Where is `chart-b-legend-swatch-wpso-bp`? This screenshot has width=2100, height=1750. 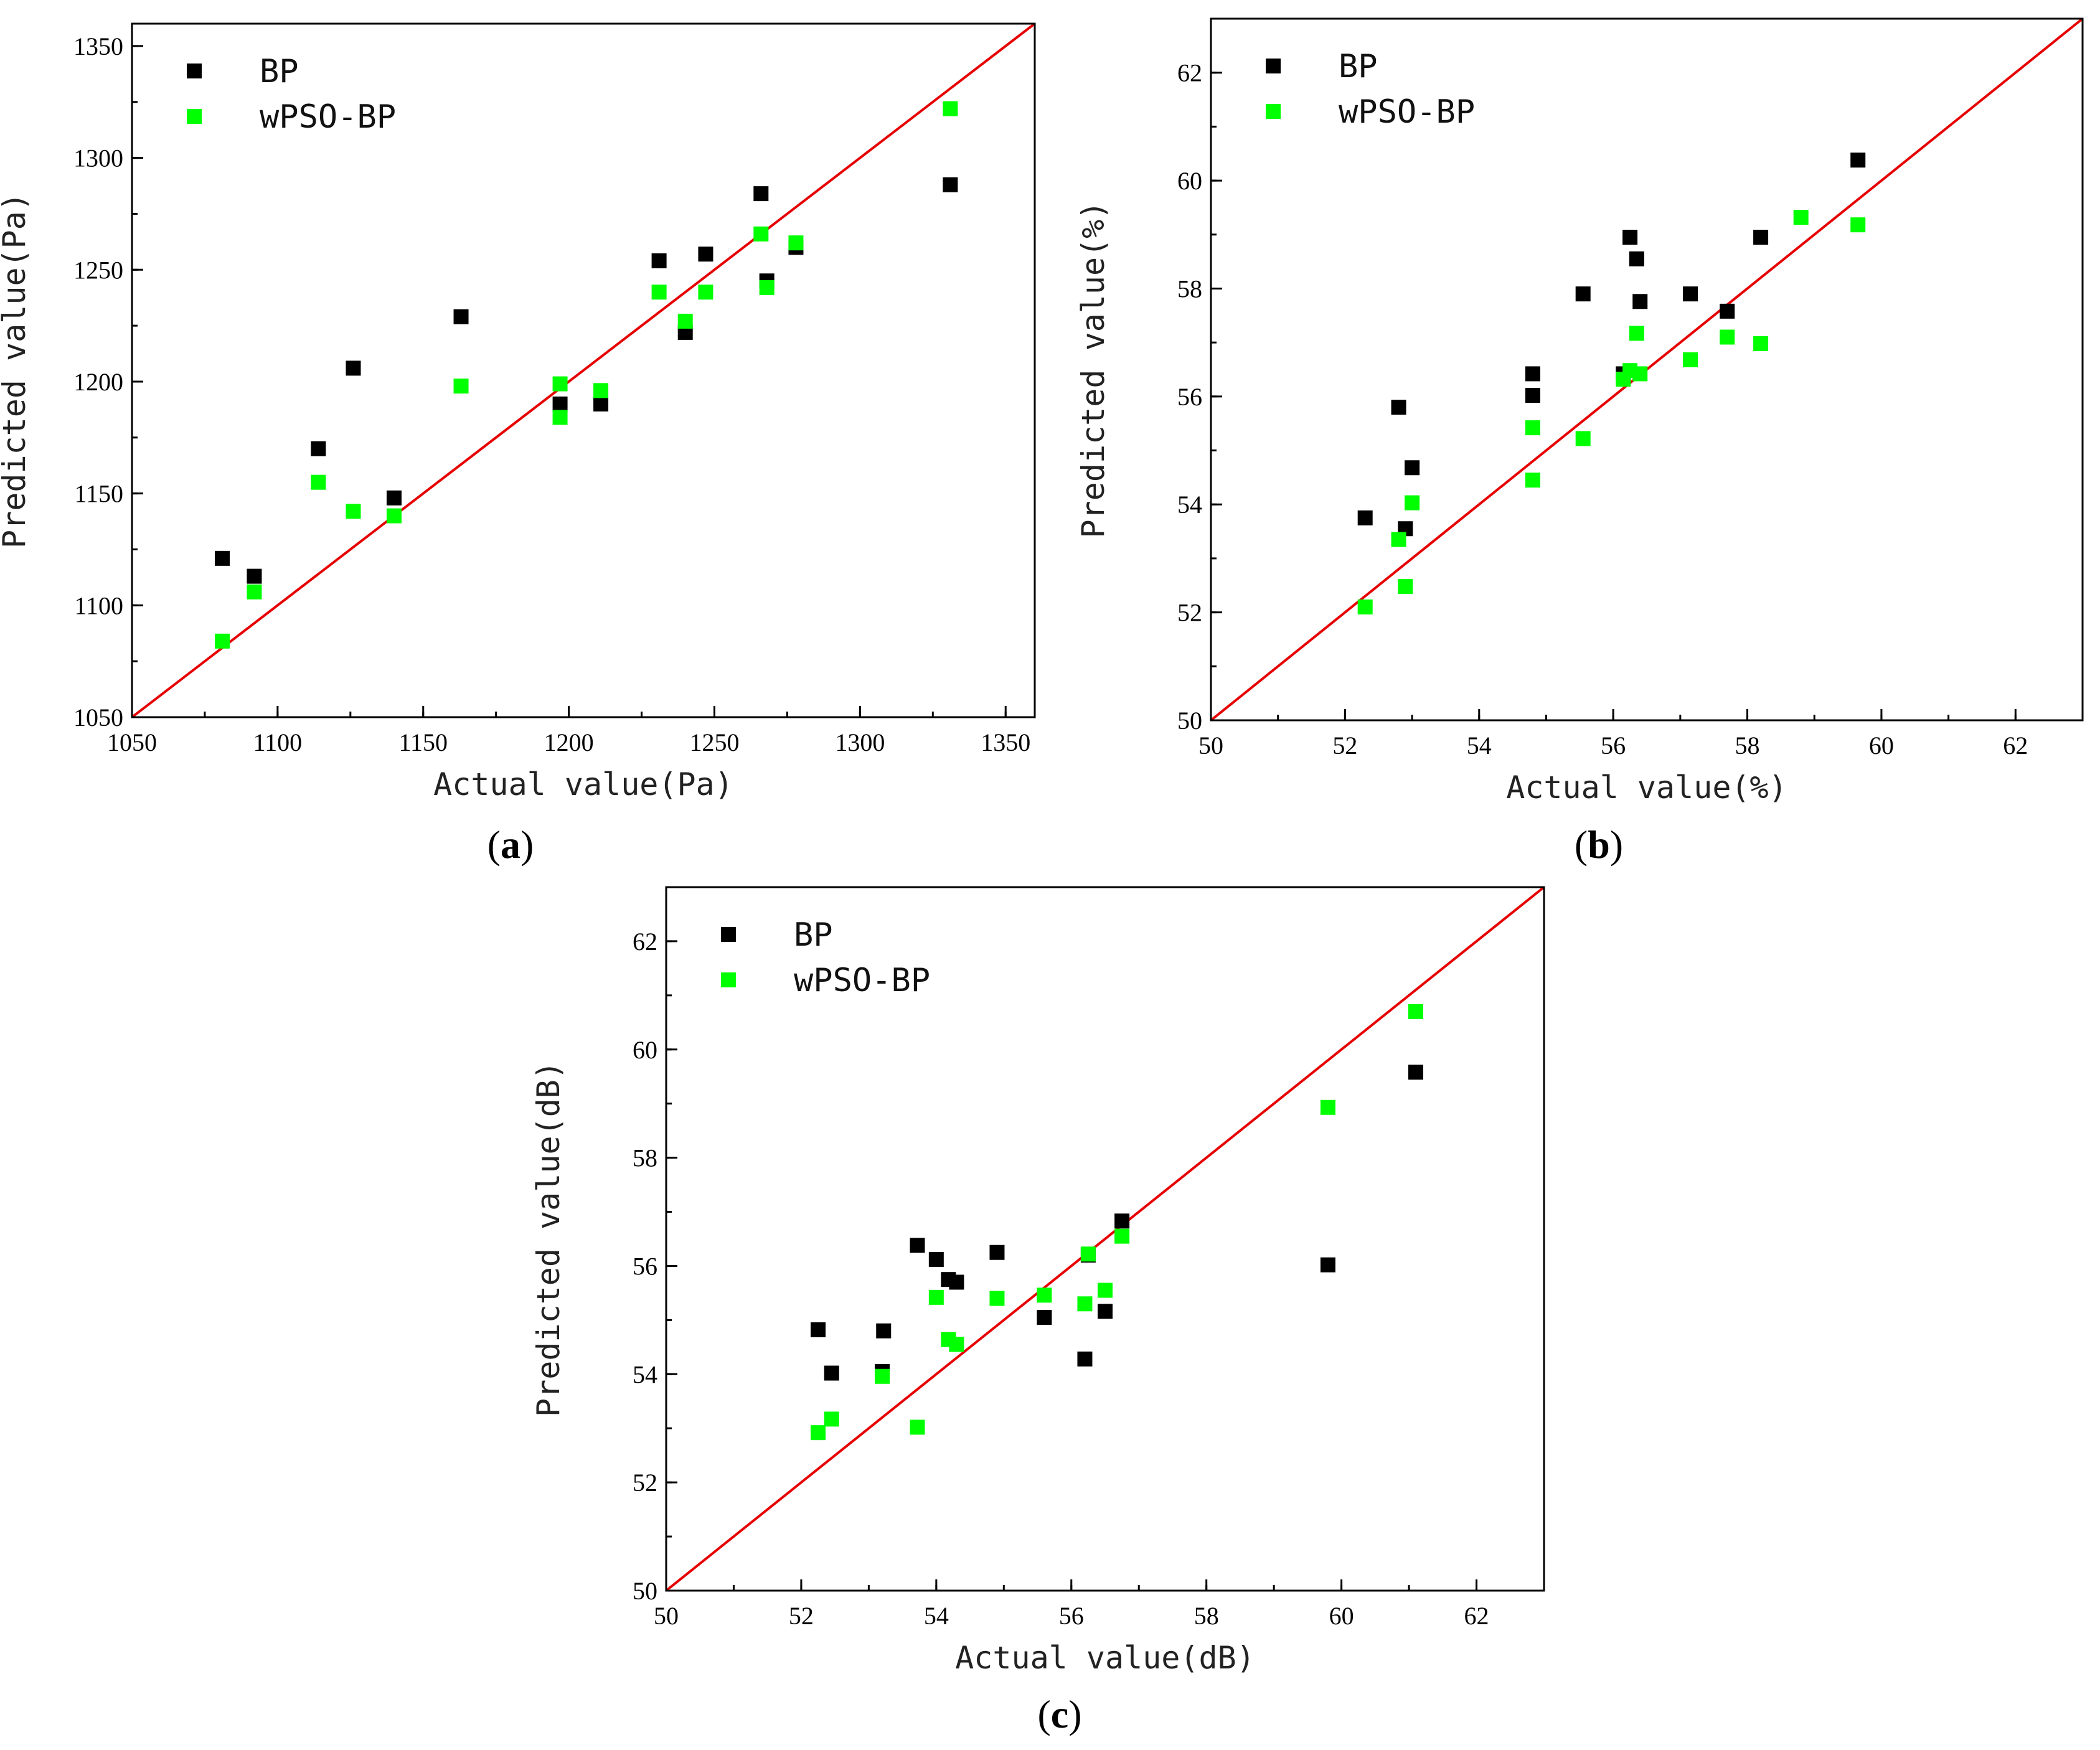 chart-b-legend-swatch-wpso-bp is located at coordinates (1273, 111).